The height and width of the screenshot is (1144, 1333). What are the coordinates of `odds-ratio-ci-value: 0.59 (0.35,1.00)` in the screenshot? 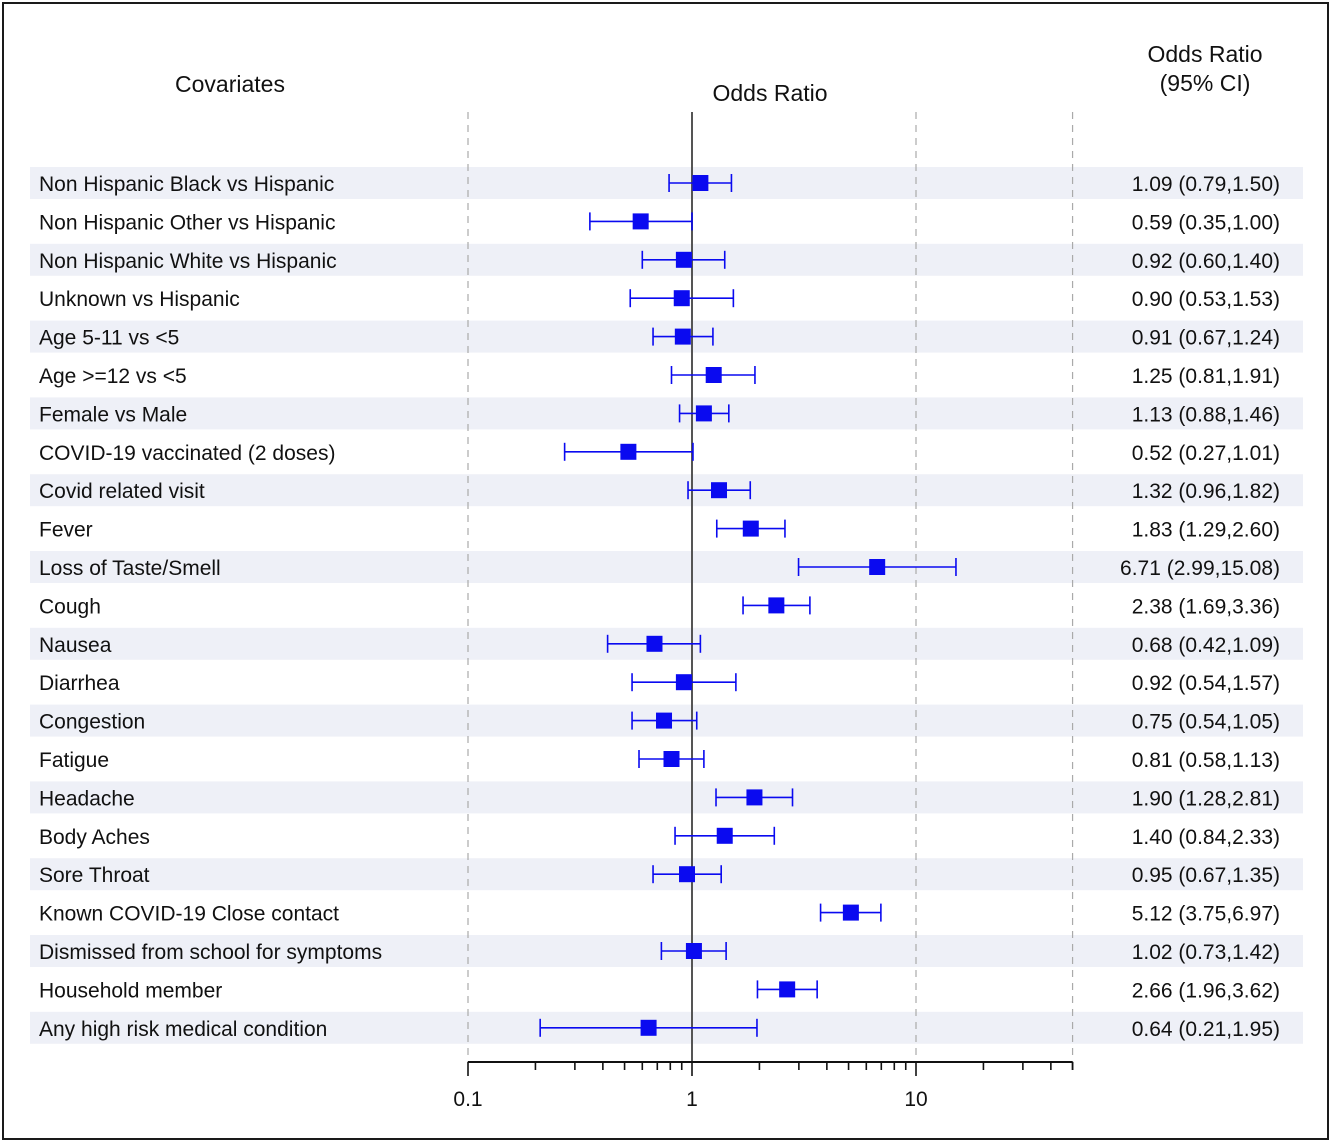 It's located at (1206, 222).